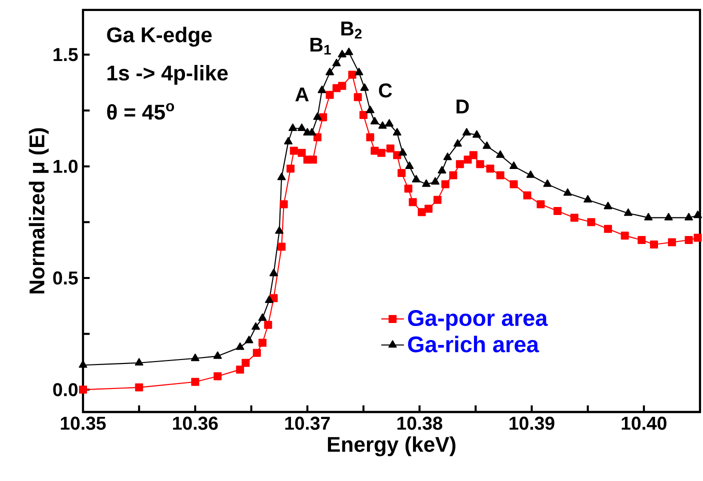 This screenshot has width=703, height=481. Describe the element at coordinates (644, 423) in the screenshot. I see `x-tick-label: 10.40` at that location.